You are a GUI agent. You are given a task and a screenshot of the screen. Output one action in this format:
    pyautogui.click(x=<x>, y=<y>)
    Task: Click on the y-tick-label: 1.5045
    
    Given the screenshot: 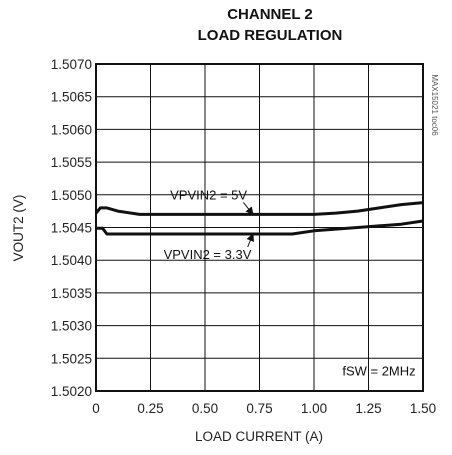 What is the action you would take?
    pyautogui.click(x=71, y=228)
    